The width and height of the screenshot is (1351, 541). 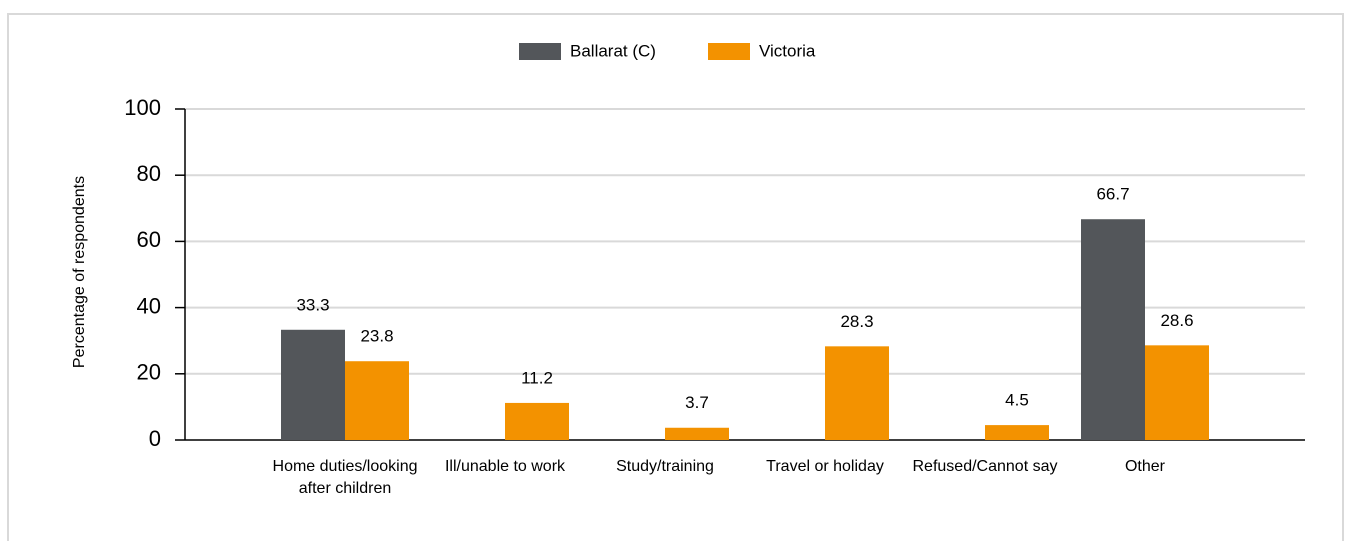 What do you see at coordinates (1144, 466) in the screenshot?
I see `x-tick-label: Other` at bounding box center [1144, 466].